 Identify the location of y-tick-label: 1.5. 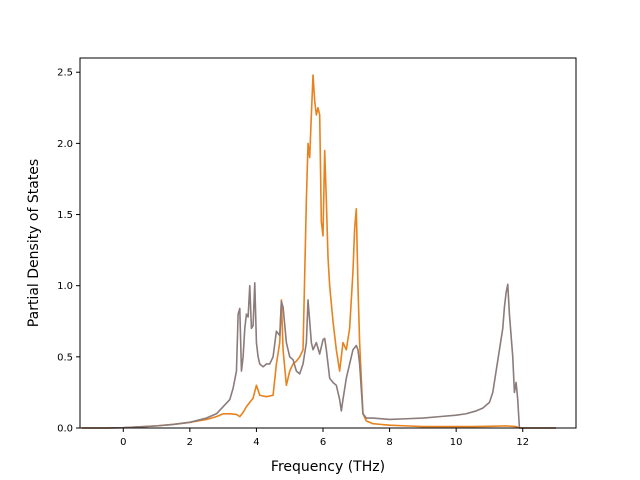
(65, 215).